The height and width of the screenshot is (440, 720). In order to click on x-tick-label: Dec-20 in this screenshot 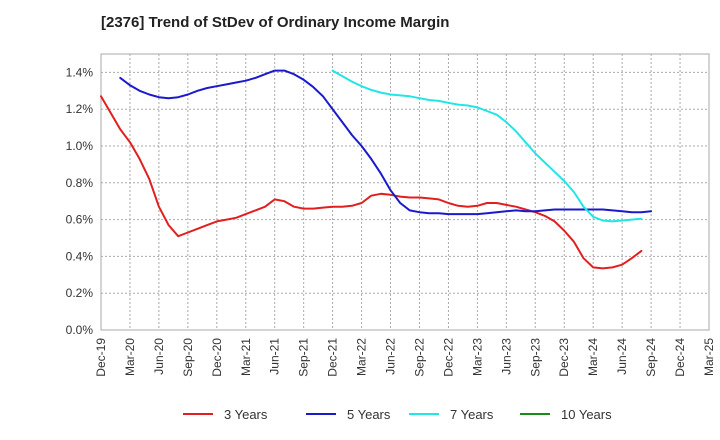, I will do `click(217, 357)`.